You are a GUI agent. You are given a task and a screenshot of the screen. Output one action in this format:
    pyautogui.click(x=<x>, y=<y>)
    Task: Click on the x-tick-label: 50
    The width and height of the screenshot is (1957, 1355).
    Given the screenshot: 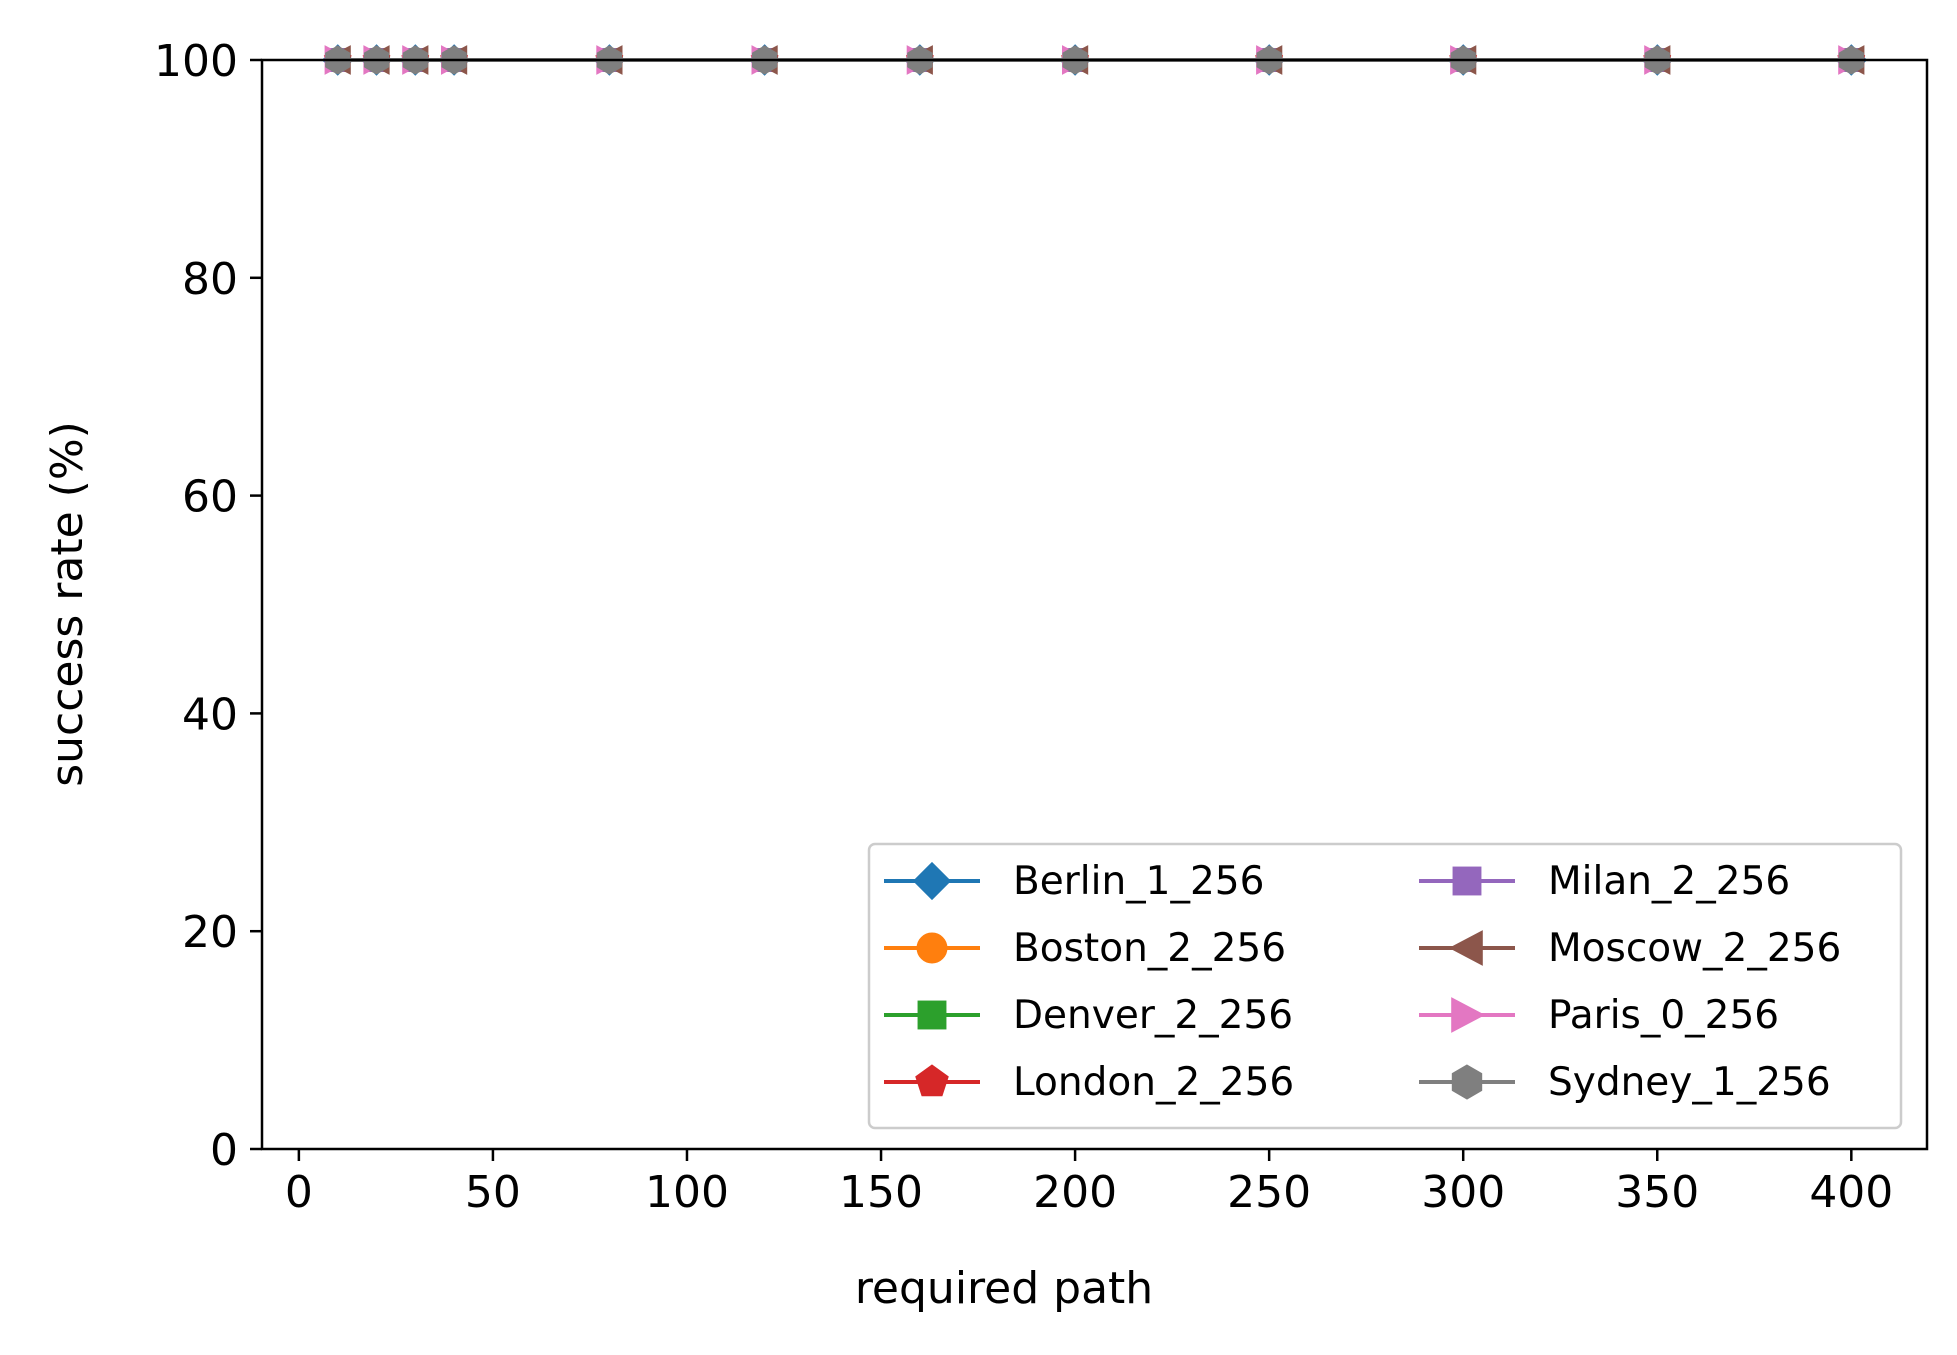 What is the action you would take?
    pyautogui.click(x=493, y=1192)
    